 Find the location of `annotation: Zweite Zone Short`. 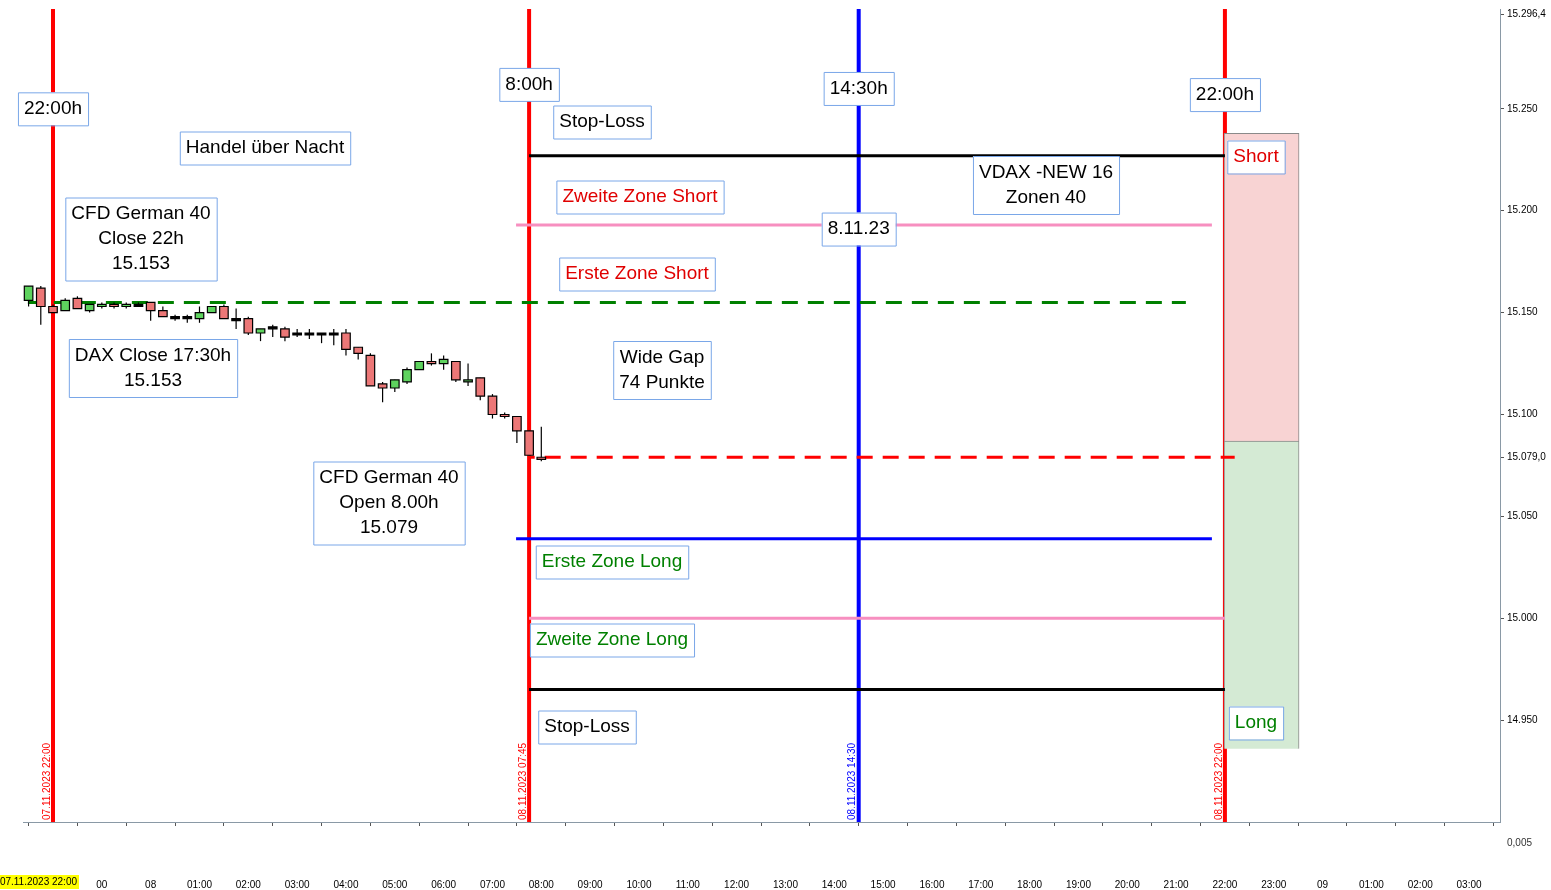

annotation: Zweite Zone Short is located at coordinates (640, 196).